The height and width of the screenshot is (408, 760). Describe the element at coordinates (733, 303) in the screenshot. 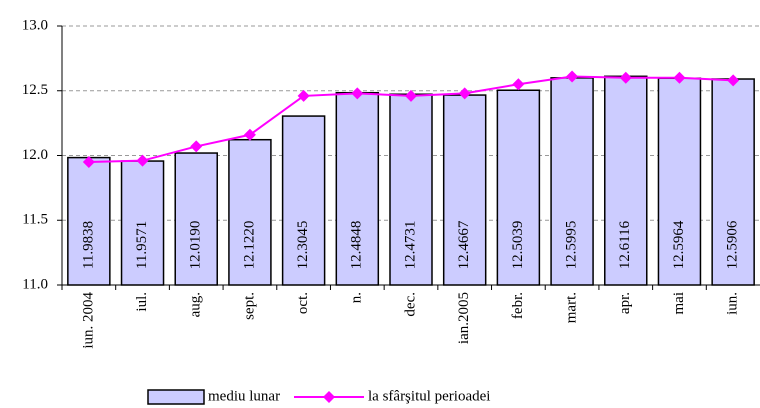

I see `x-tick-label: iun.` at that location.